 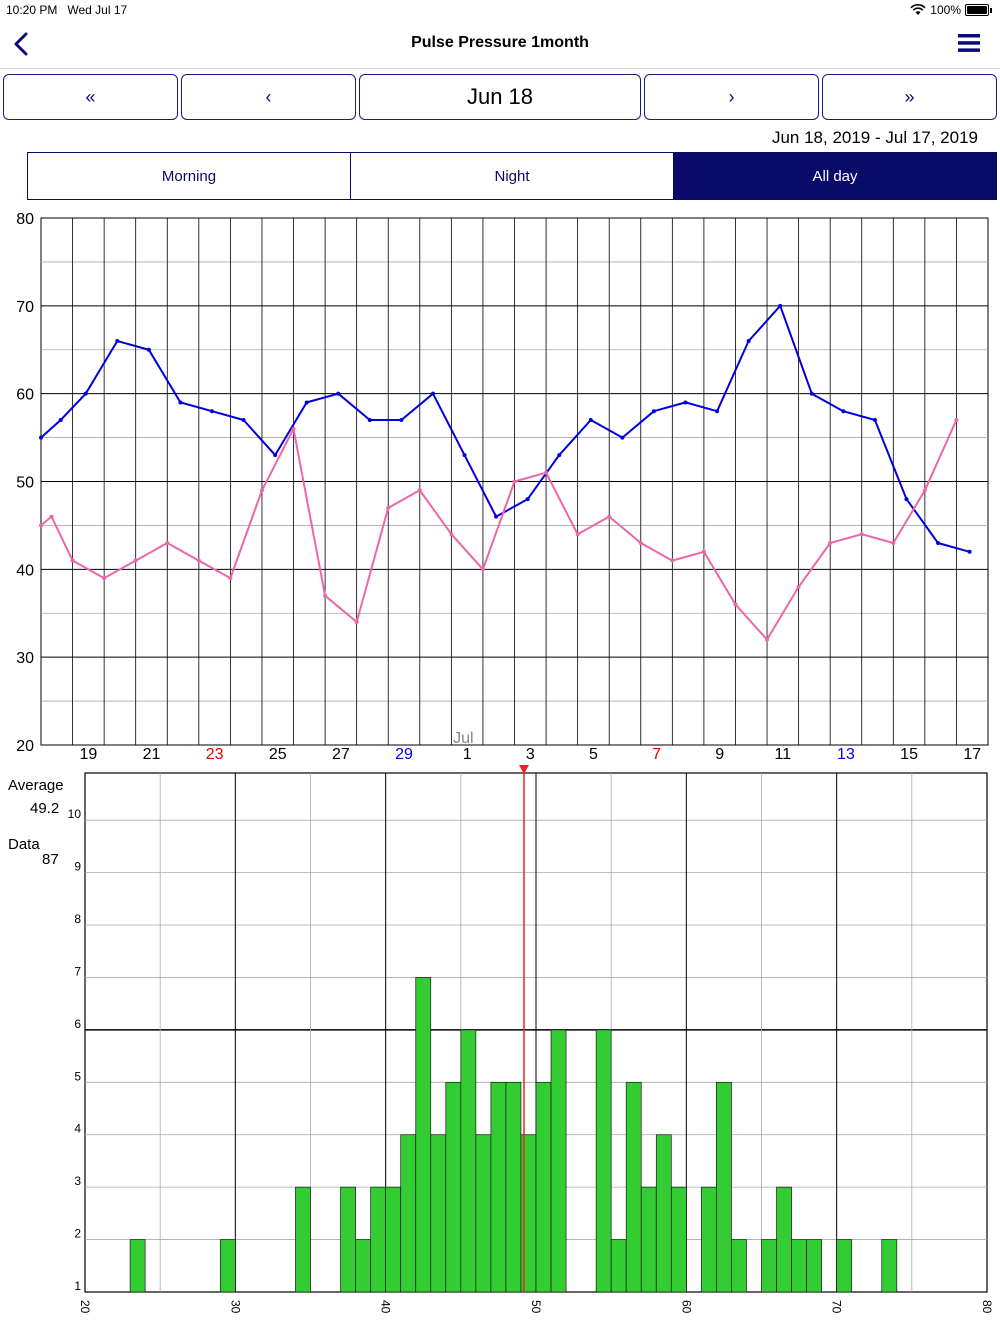 I want to click on hamburger-menu-icon, so click(x=969, y=43).